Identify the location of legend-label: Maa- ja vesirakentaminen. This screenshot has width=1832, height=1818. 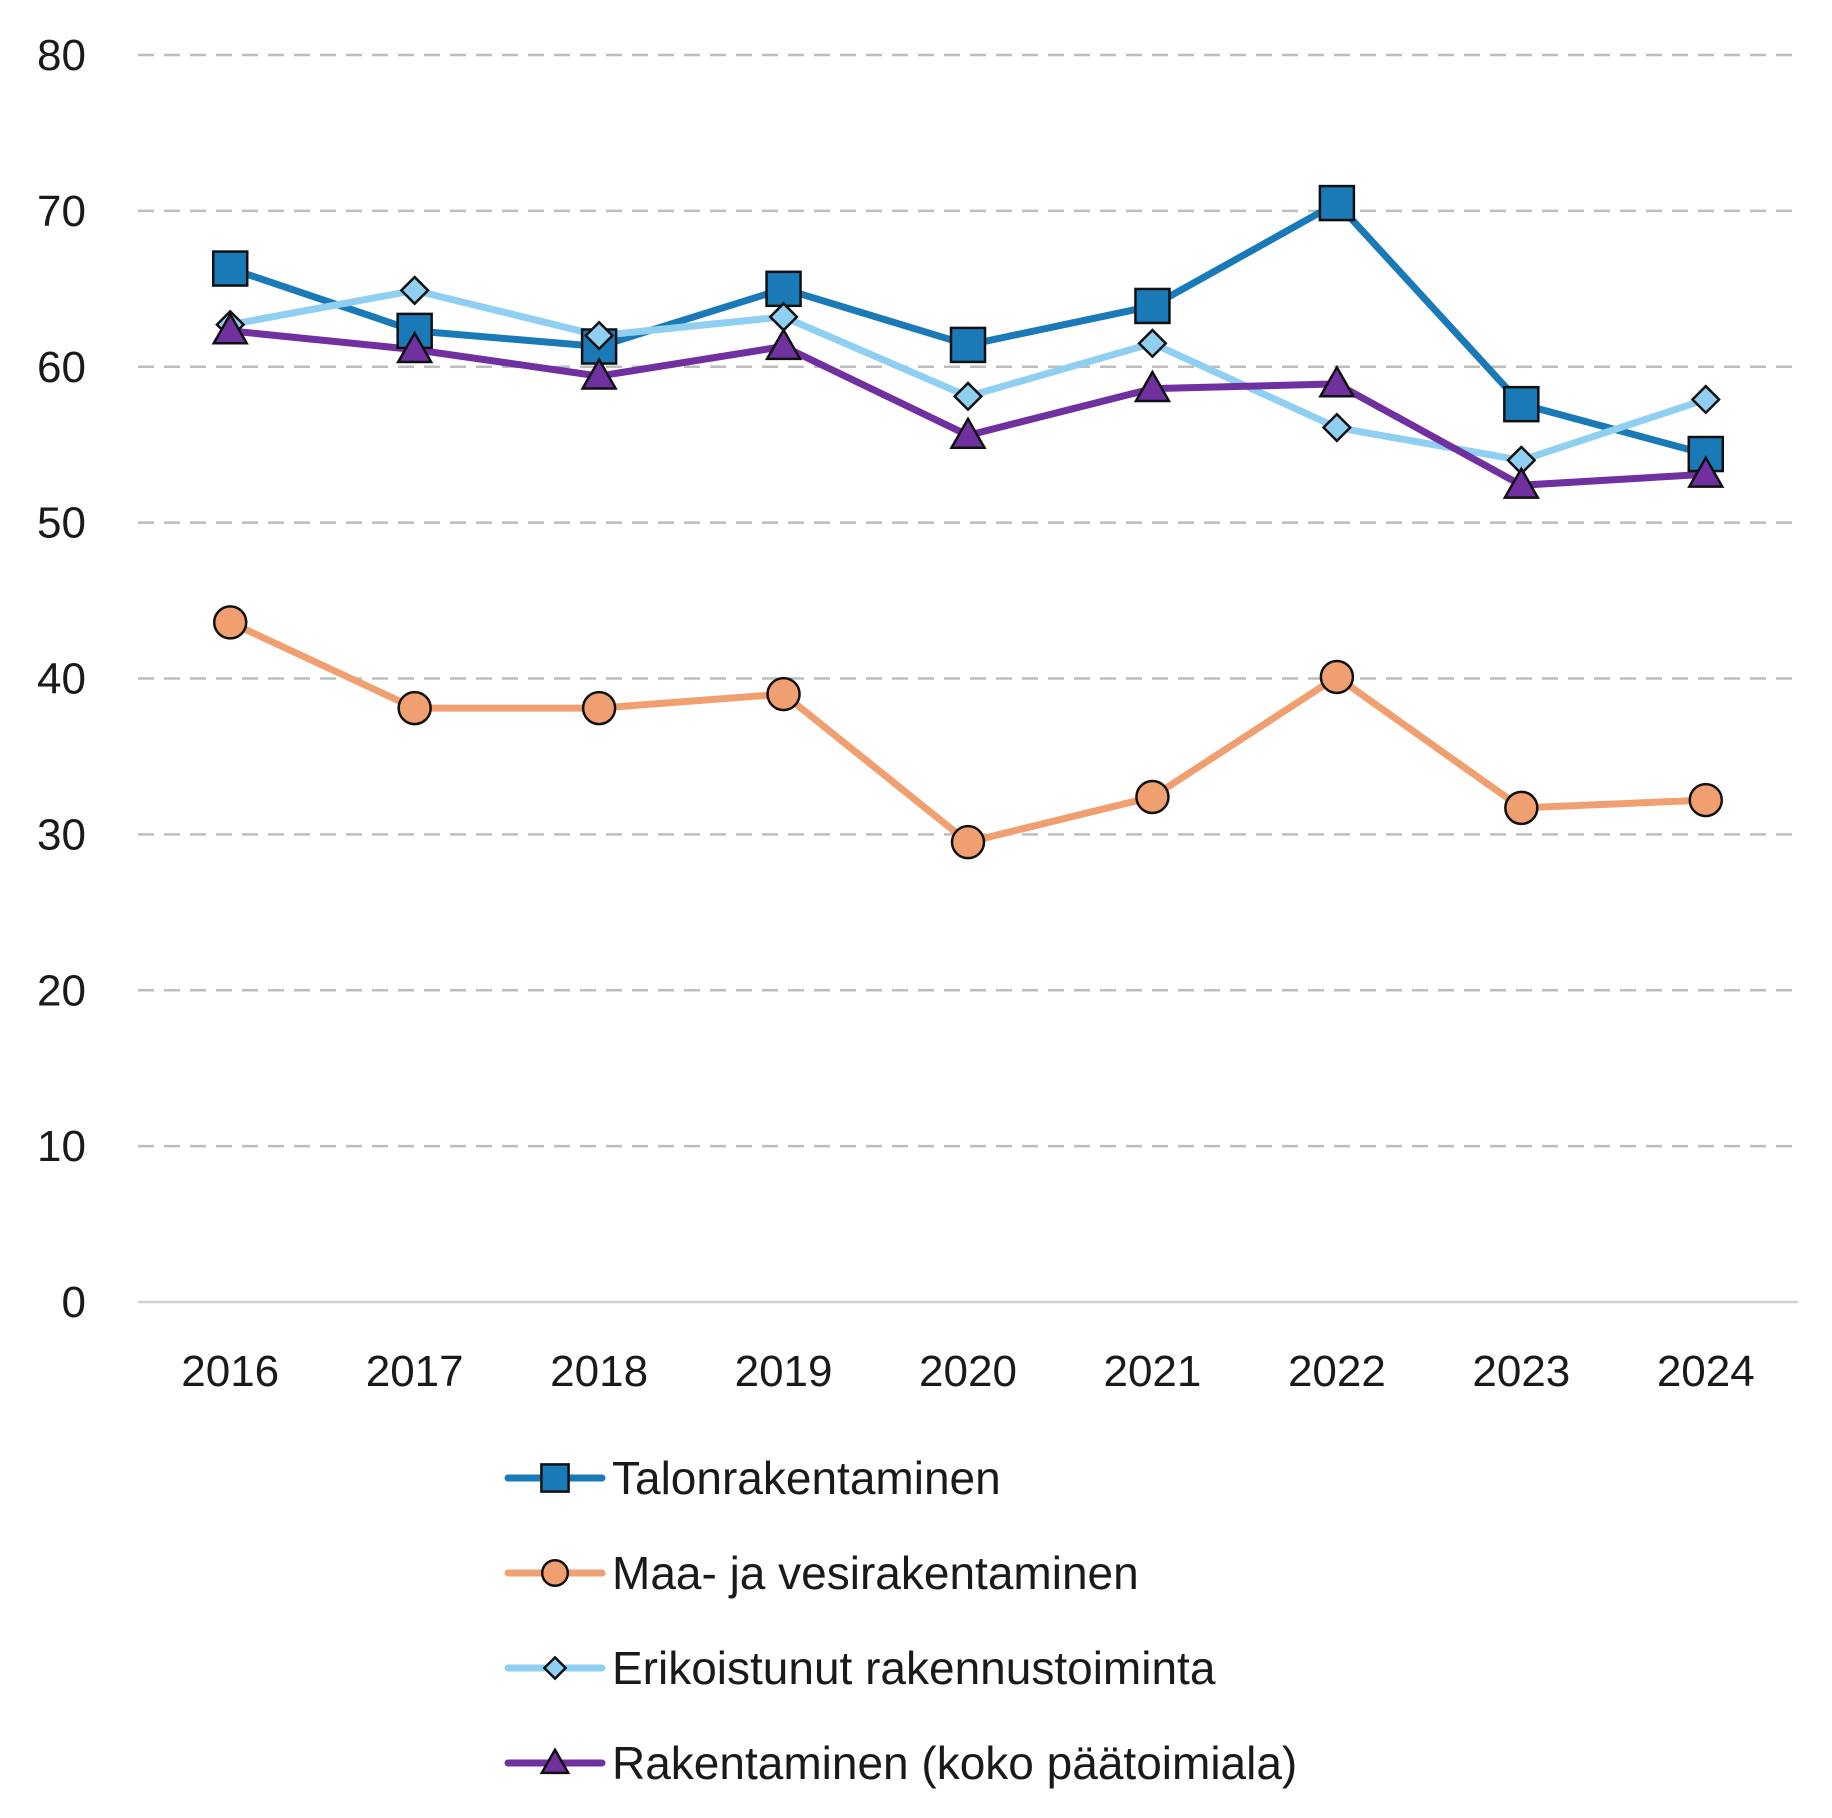
(875, 1573).